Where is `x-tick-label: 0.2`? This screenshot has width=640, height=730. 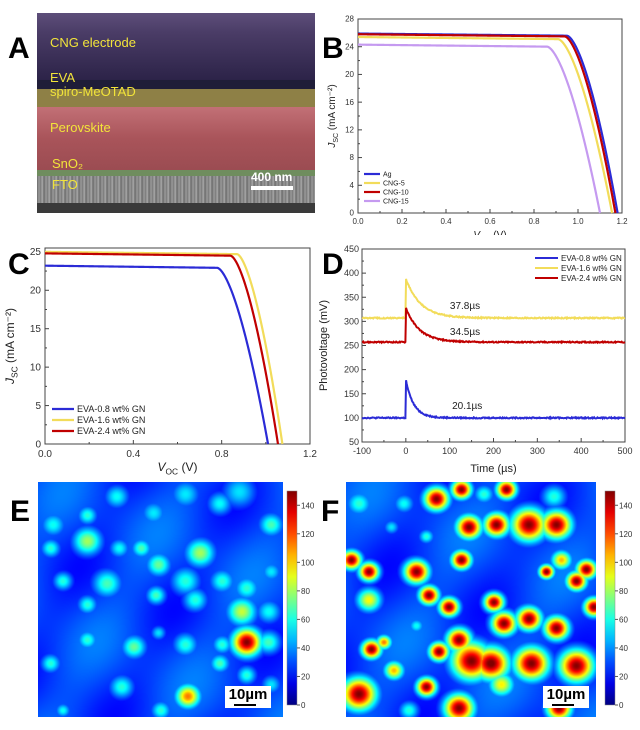
x-tick-label: 0.2 is located at coordinates (402, 221).